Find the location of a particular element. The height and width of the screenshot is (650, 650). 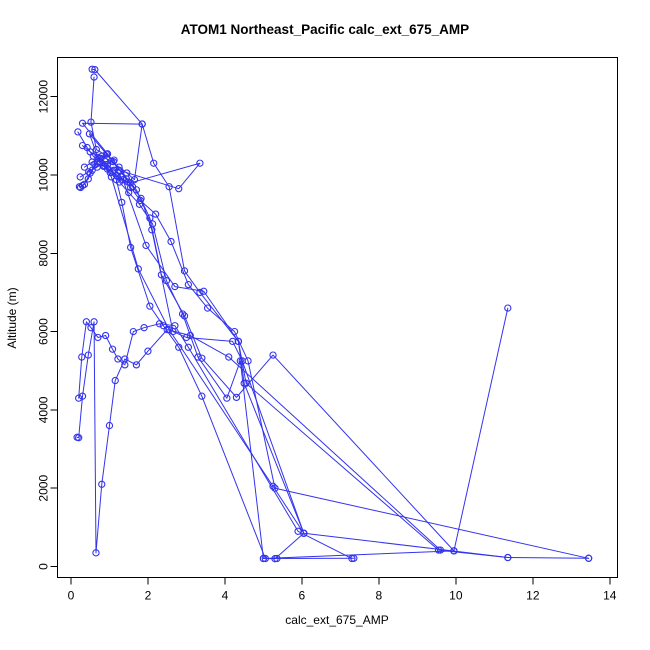

y-axis-label: Altitude (m) is located at coordinates (12, 317).